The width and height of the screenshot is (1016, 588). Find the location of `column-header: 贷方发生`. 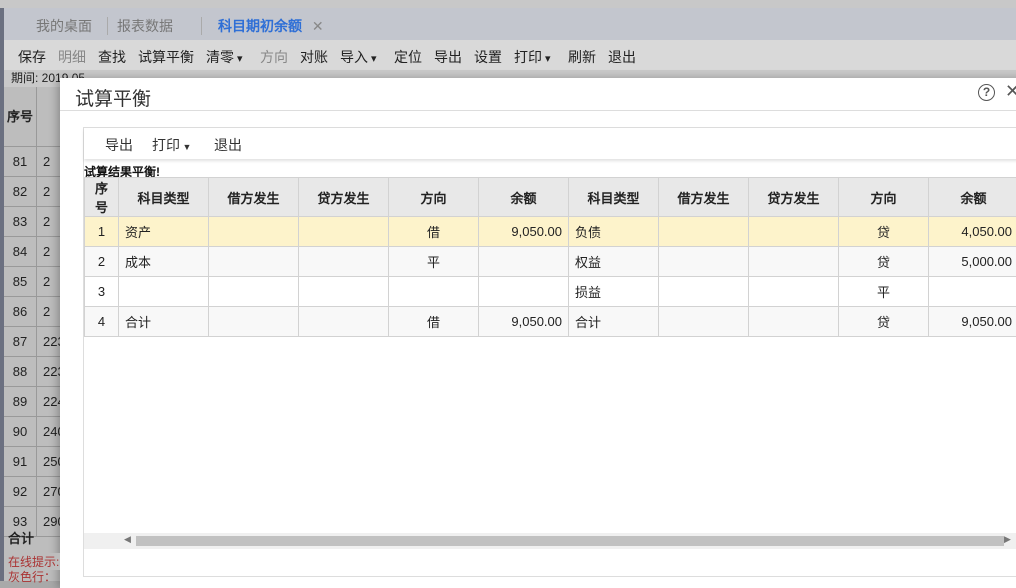

column-header: 贷方发生 is located at coordinates (344, 197).